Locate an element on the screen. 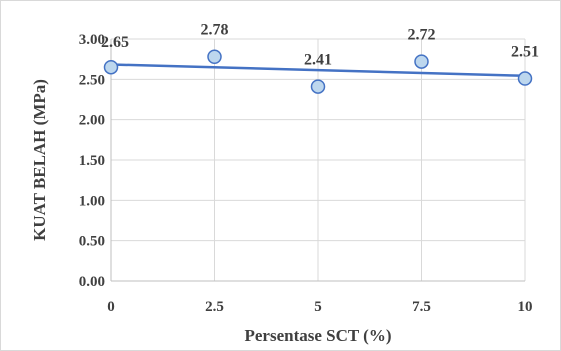  data-label: 2.78 is located at coordinates (215, 30).